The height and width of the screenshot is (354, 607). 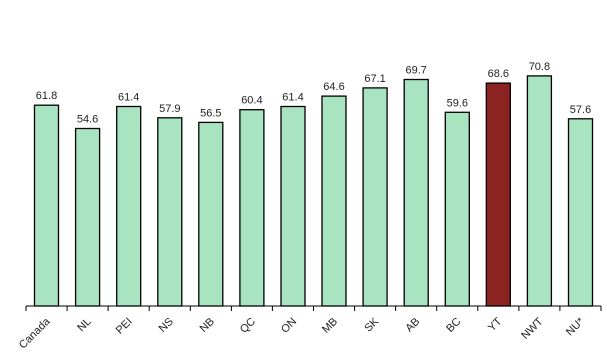 What do you see at coordinates (169, 109) in the screenshot?
I see `value-label-ns: 57.9` at bounding box center [169, 109].